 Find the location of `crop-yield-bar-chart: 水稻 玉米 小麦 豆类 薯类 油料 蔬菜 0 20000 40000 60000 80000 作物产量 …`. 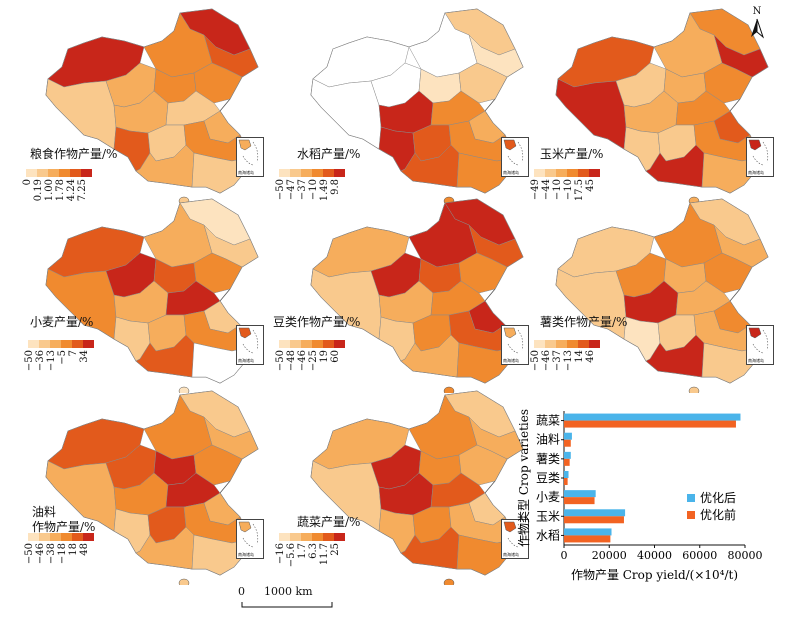

crop-yield-bar-chart: 水稻 玉米 小麦 豆类 薯类 油料 蔬菜 0 20000 40000 60000 80000 作物产量 … is located at coordinates (655, 510).